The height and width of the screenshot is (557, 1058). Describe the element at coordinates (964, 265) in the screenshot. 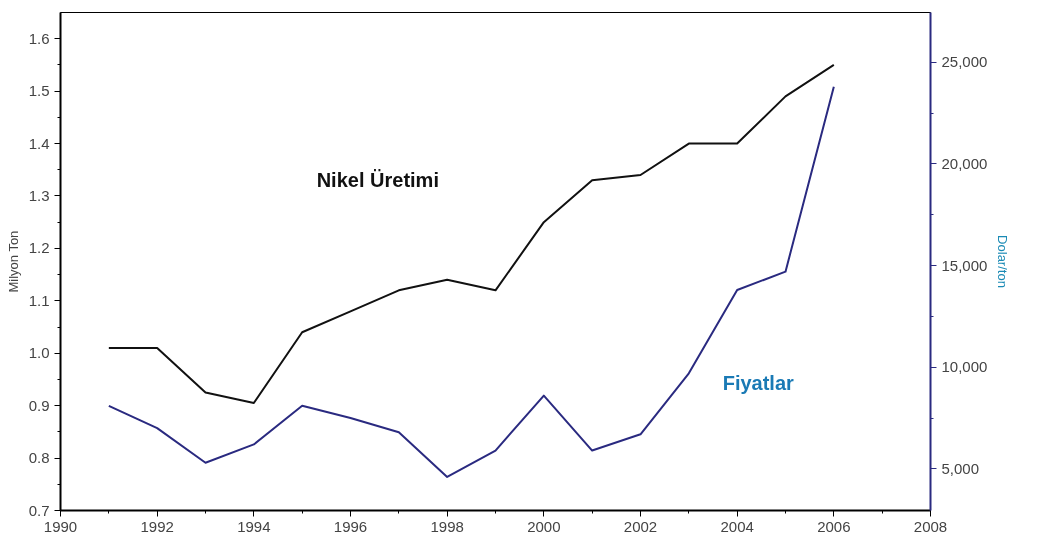

I see `y2-tick-label: 15,000` at that location.